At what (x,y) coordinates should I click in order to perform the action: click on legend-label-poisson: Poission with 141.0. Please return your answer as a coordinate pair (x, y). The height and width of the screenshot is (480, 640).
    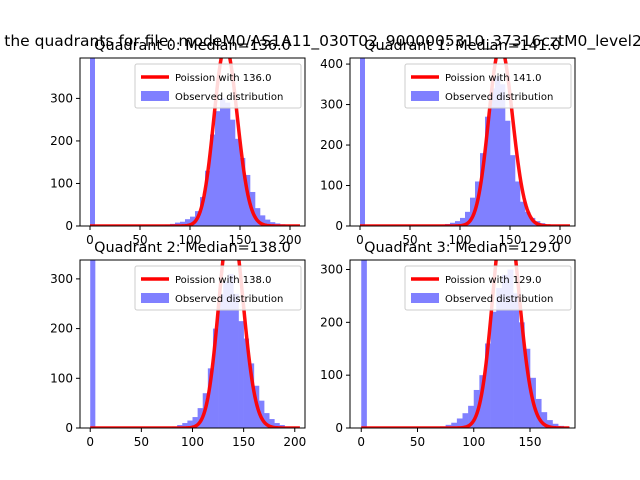
    Looking at the image, I should click on (493, 78).